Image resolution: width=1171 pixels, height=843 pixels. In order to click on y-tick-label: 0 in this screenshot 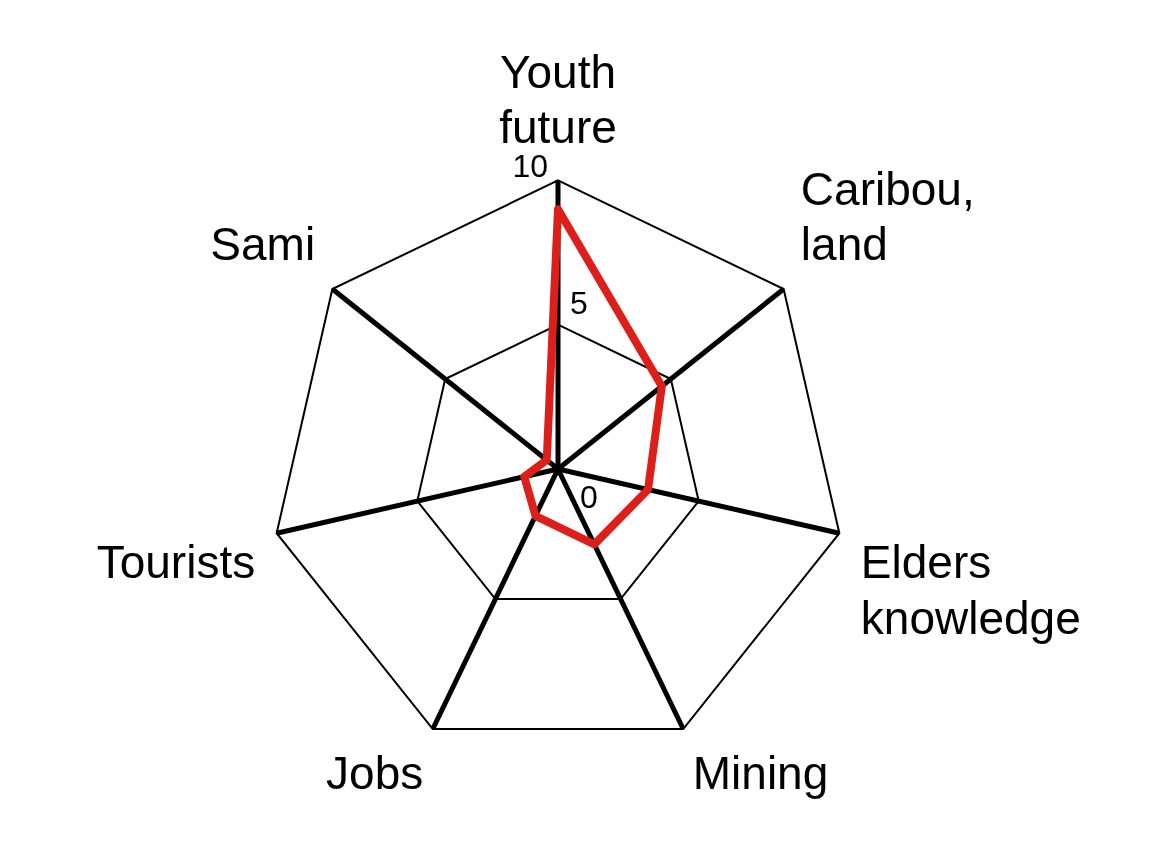, I will do `click(589, 496)`.